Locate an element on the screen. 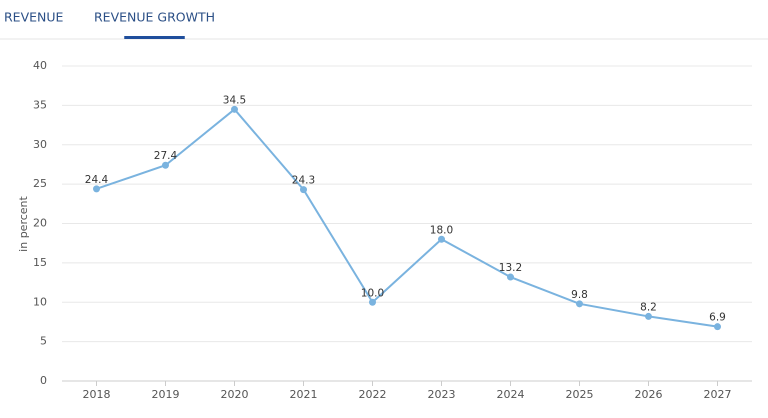  value-label: 13.2 is located at coordinates (510, 268).